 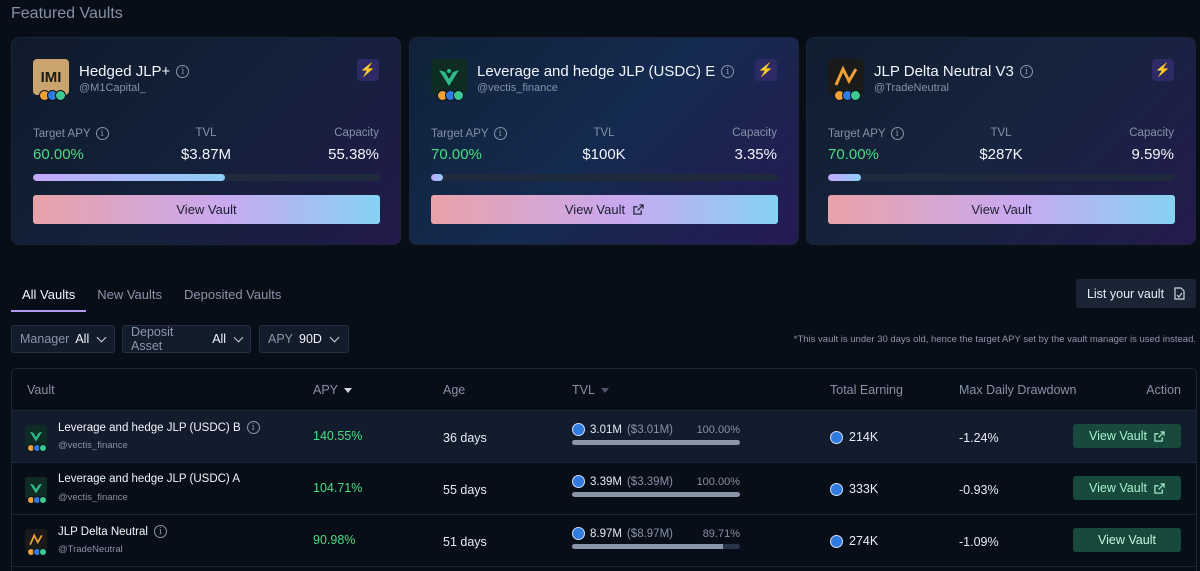 What do you see at coordinates (233, 294) in the screenshot?
I see `tab-deposited-vaults: Deposited Vaults` at bounding box center [233, 294].